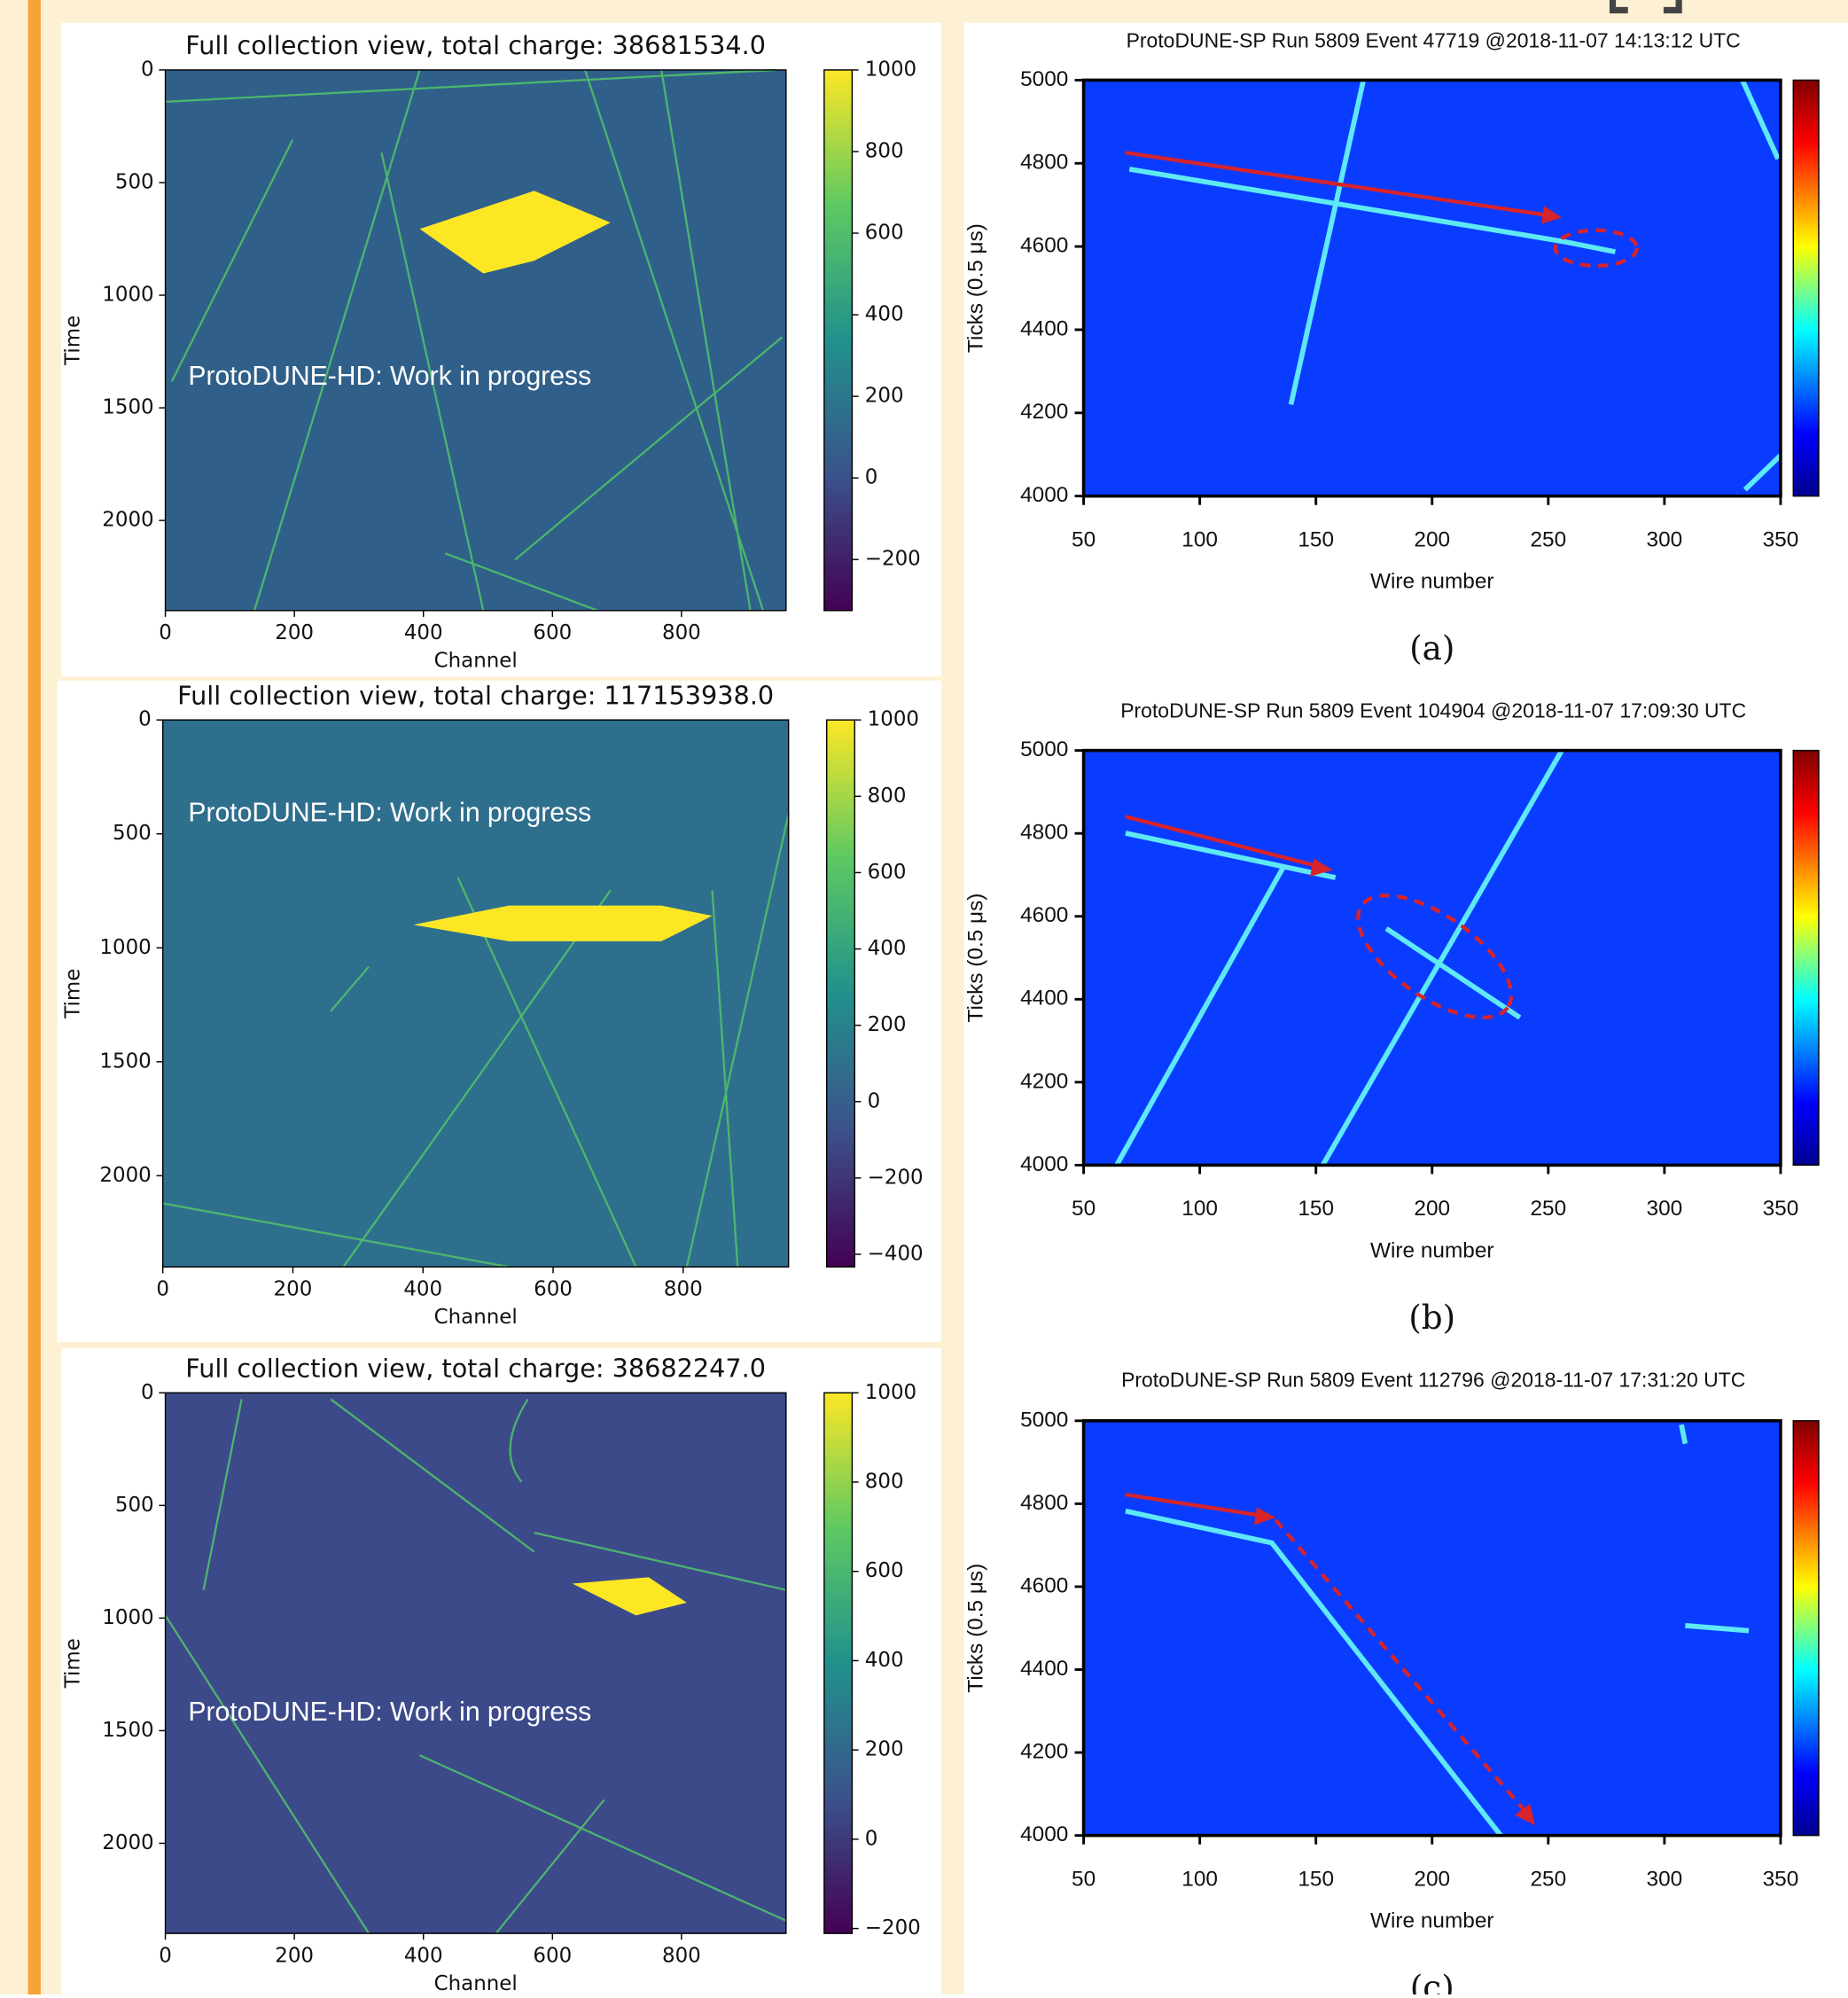 The height and width of the screenshot is (1998, 1848). I want to click on caption: (b), so click(1431, 1317).